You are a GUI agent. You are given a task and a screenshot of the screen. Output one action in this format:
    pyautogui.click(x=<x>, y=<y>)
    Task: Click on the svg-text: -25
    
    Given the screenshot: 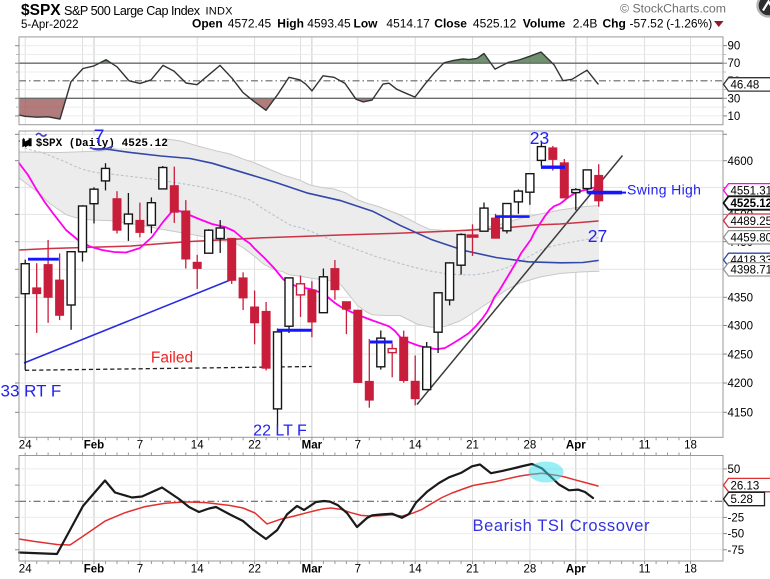 What is the action you would take?
    pyautogui.click(x=736, y=518)
    